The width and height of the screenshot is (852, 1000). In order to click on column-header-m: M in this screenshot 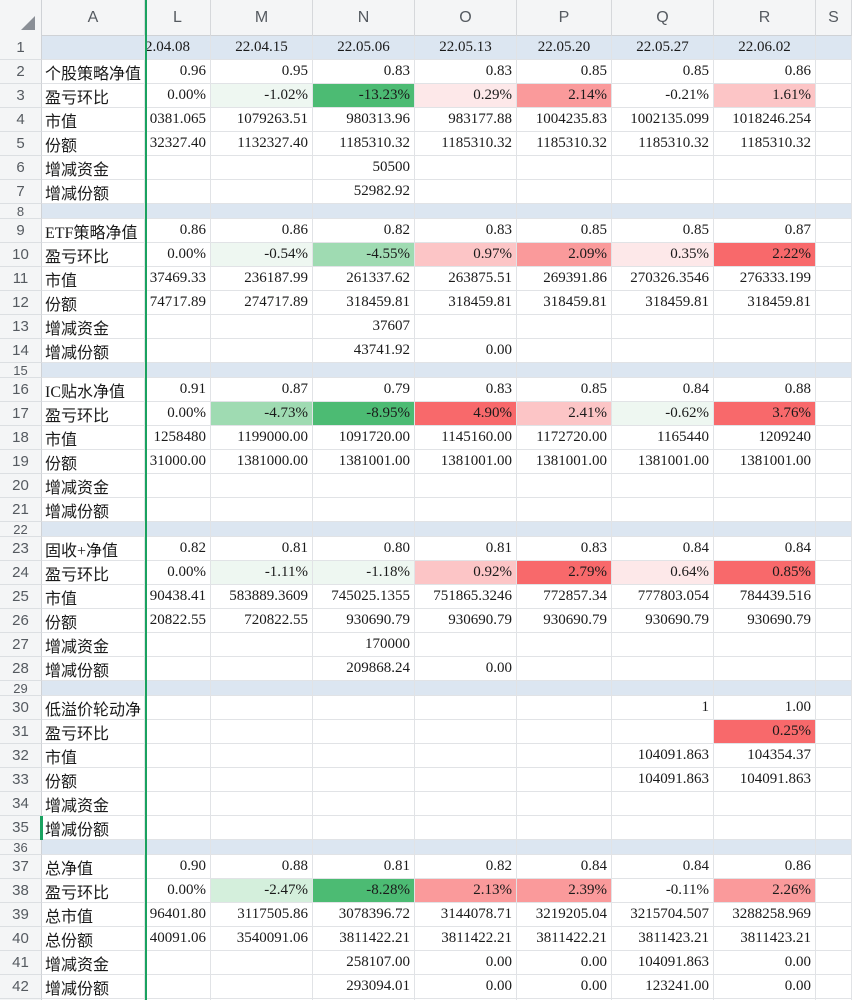, I will do `click(262, 18)`.